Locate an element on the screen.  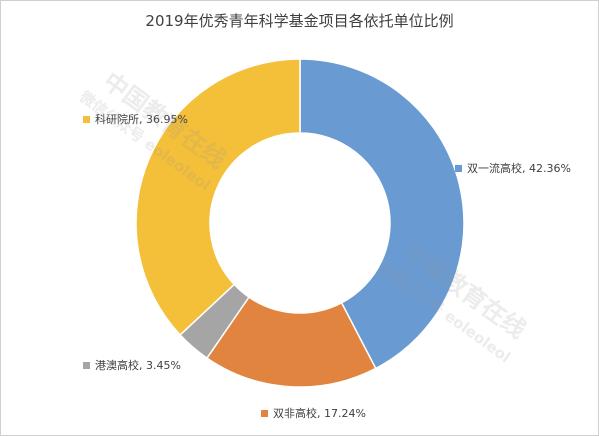
label-hk-macau: 港澳高校, 3.45% is located at coordinates (132, 365).